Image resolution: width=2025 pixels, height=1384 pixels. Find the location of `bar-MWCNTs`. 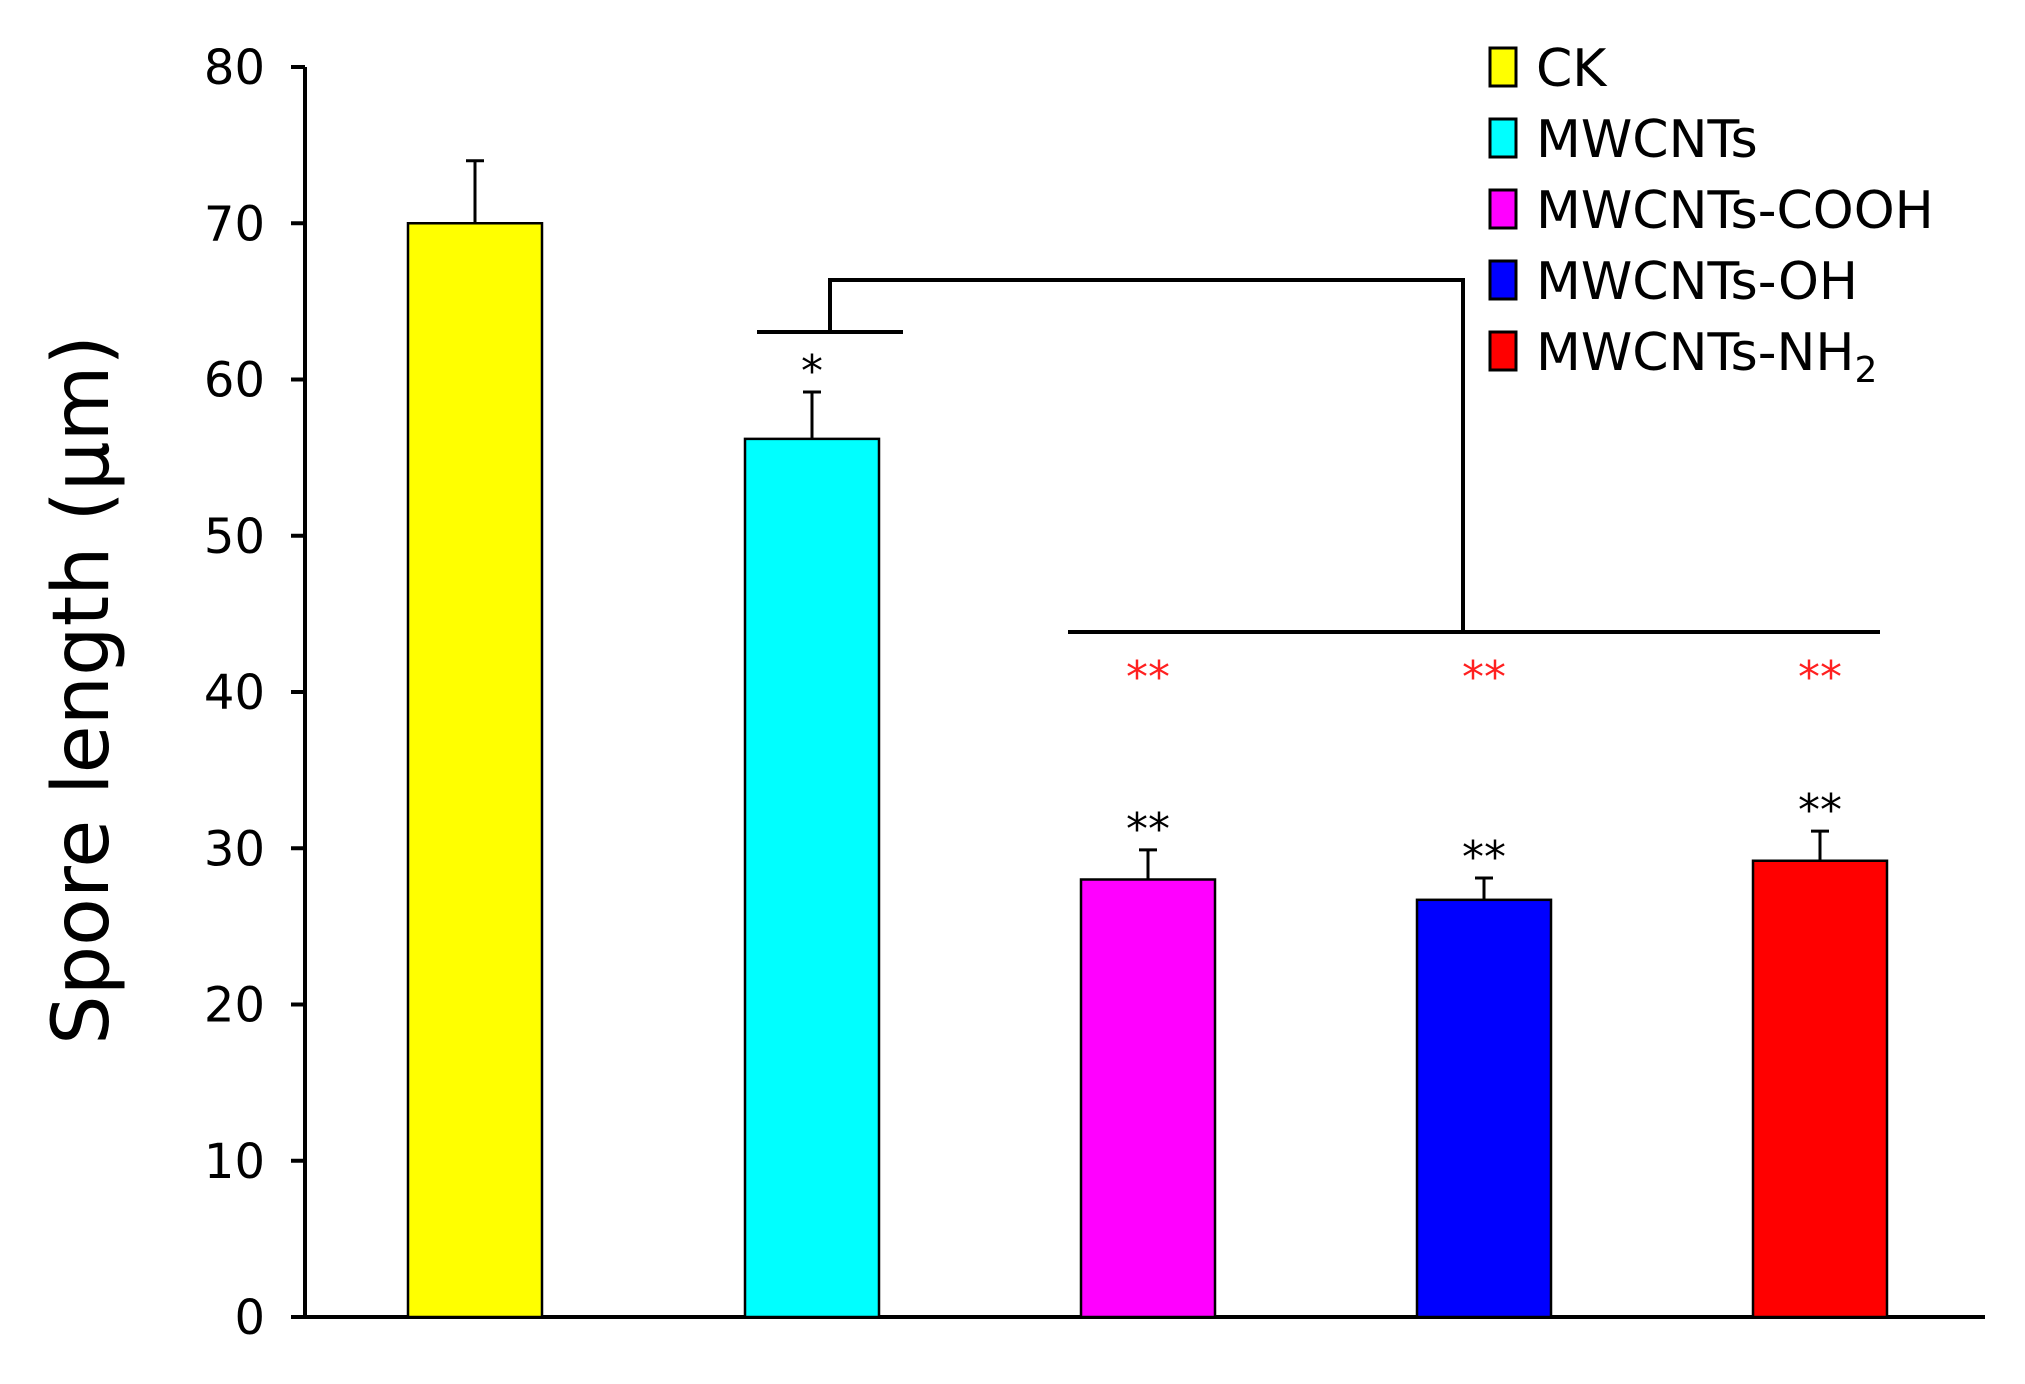

bar-MWCNTs is located at coordinates (812, 878).